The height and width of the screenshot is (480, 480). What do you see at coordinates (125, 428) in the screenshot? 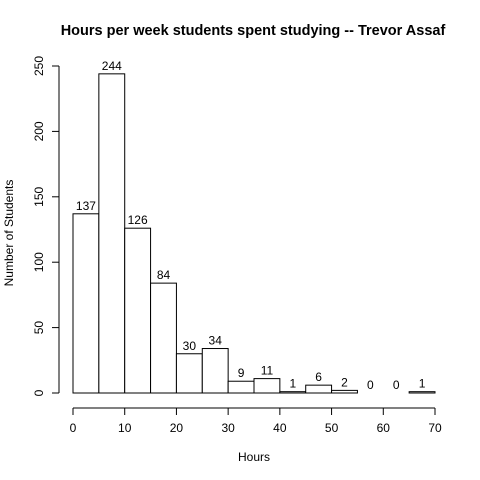
I see `x-tick-label: 10` at bounding box center [125, 428].